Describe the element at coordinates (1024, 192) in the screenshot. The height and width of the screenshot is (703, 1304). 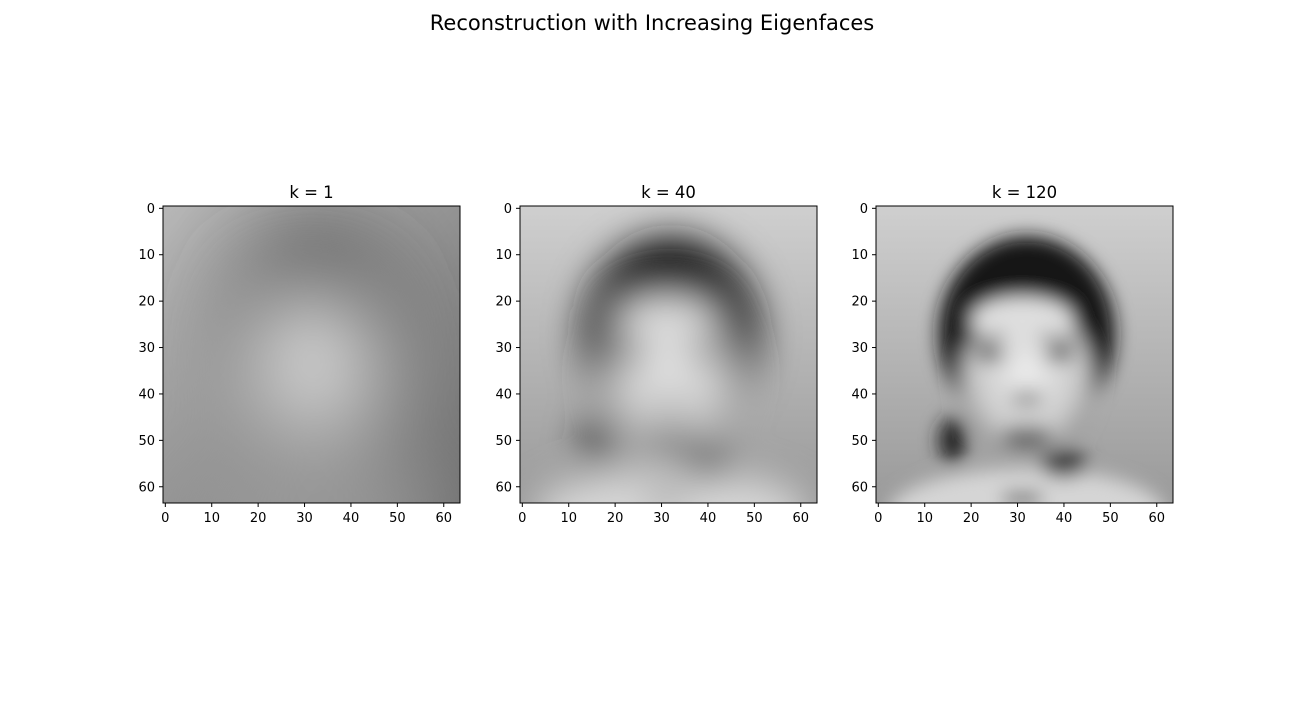
I see `panel-title: k = 120` at that location.